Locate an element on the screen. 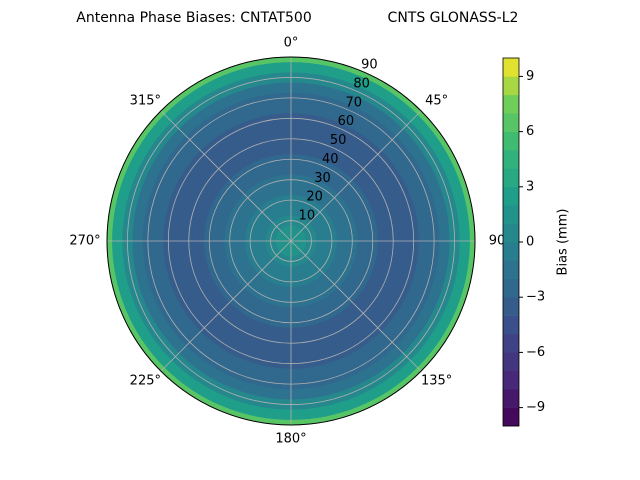 Image resolution: width=640 pixels, height=480 pixels. theta-tick-label: 135° is located at coordinates (436, 381).